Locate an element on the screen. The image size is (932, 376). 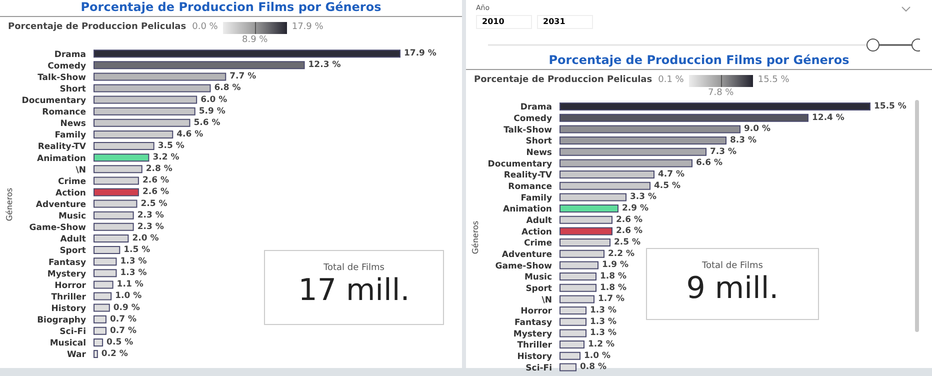
data-label: 2.9 % is located at coordinates (636, 209).